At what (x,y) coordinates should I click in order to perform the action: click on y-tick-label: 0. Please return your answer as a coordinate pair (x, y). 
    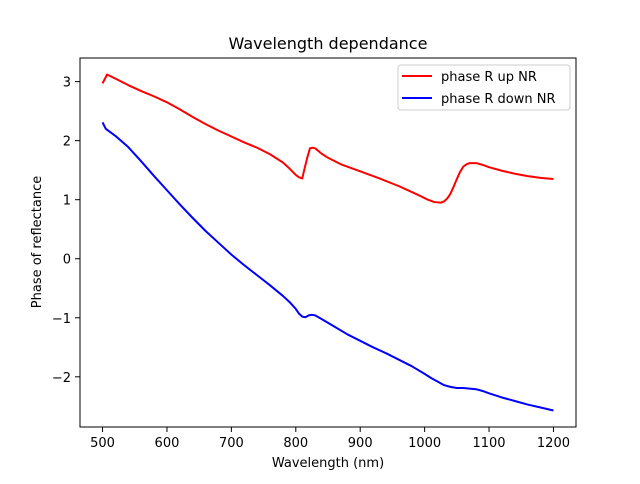
    Looking at the image, I should click on (67, 260).